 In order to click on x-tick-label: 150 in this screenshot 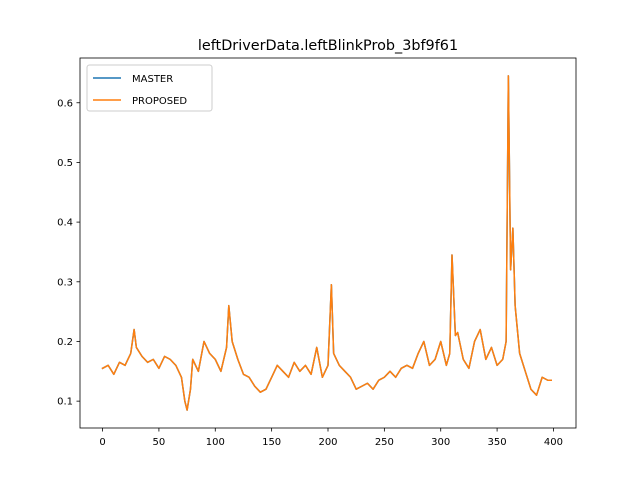, I will do `click(271, 442)`.